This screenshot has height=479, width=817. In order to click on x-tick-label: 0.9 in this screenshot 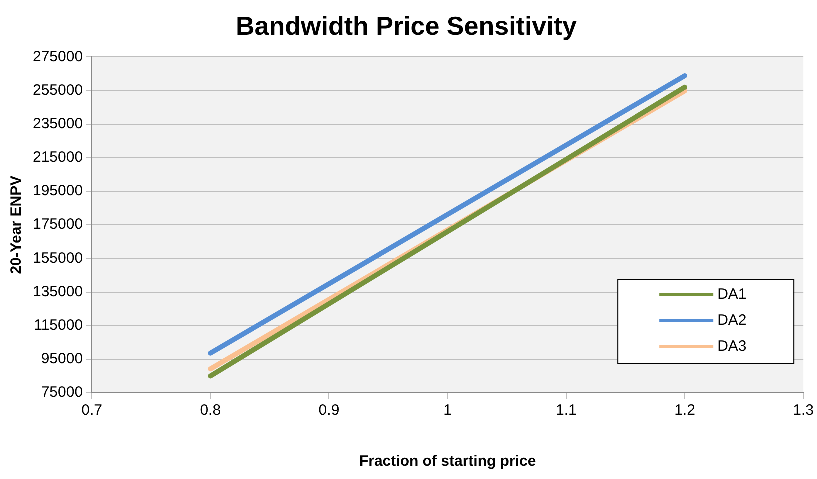, I will do `click(329, 411)`.